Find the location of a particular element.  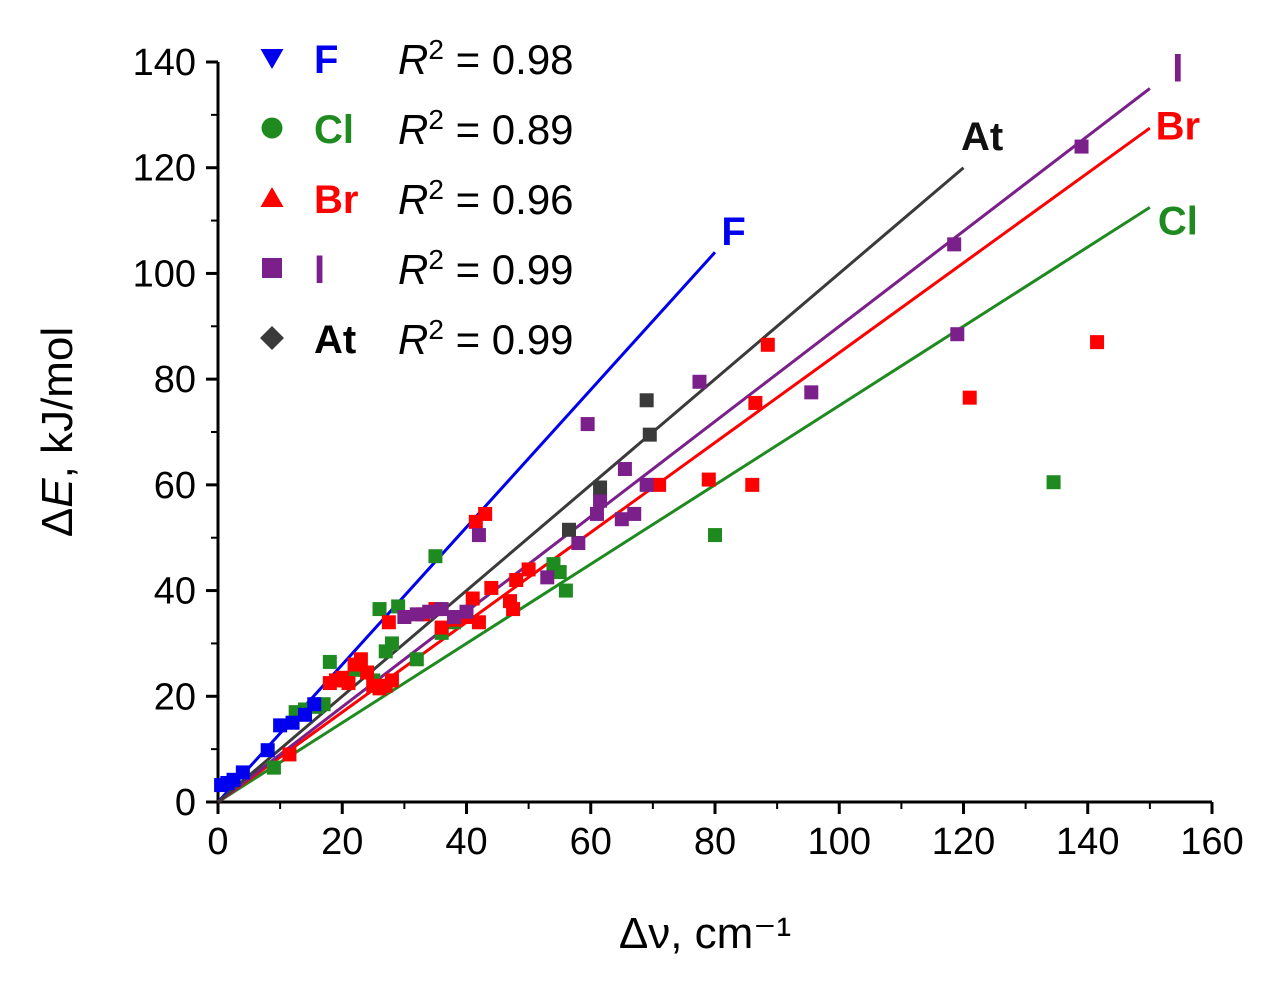

legend-label-at: At is located at coordinates (335, 340).